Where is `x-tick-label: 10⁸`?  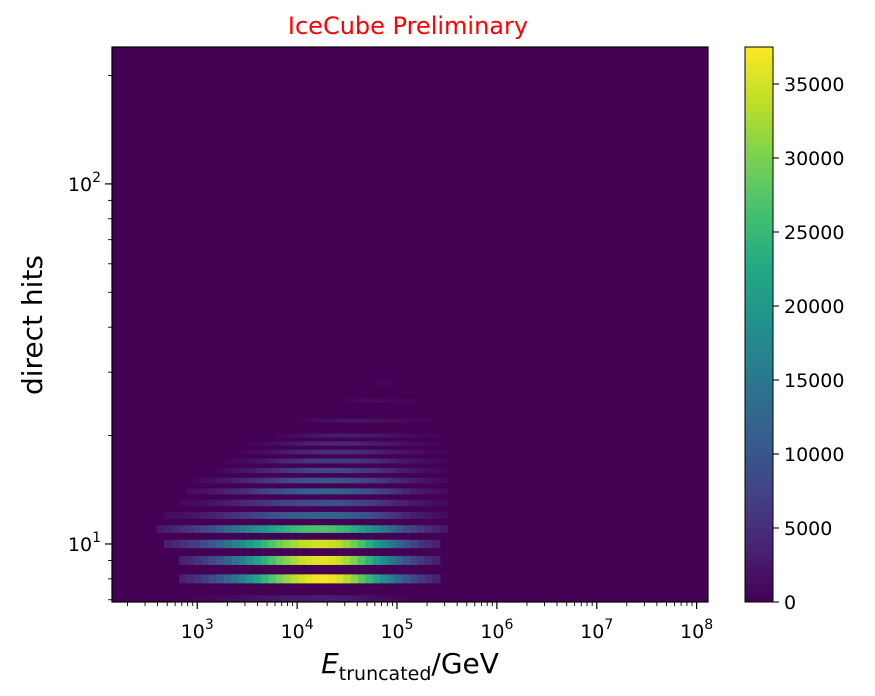 x-tick-label: 10⁸ is located at coordinates (696, 630).